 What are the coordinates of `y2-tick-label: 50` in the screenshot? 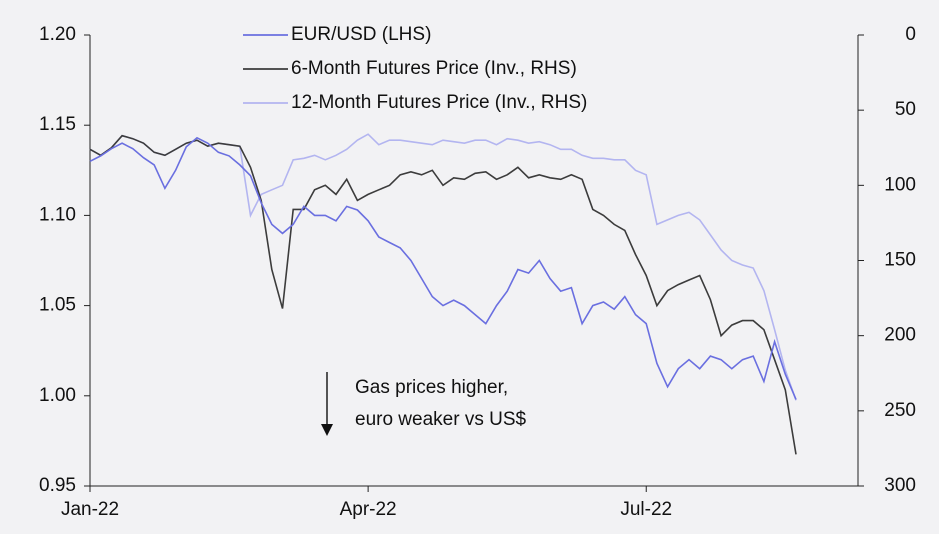 It's located at (905, 109).